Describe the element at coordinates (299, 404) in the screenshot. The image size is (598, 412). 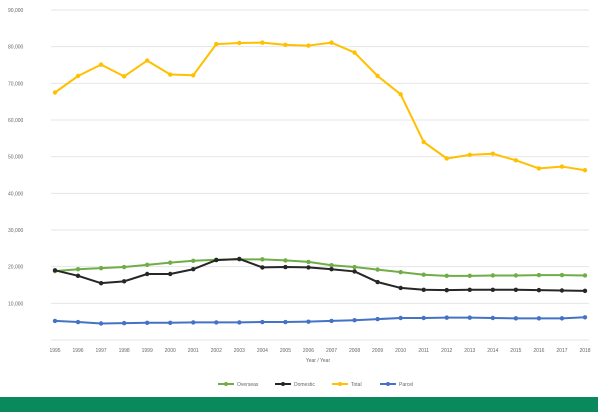
I see `footer-band` at that location.